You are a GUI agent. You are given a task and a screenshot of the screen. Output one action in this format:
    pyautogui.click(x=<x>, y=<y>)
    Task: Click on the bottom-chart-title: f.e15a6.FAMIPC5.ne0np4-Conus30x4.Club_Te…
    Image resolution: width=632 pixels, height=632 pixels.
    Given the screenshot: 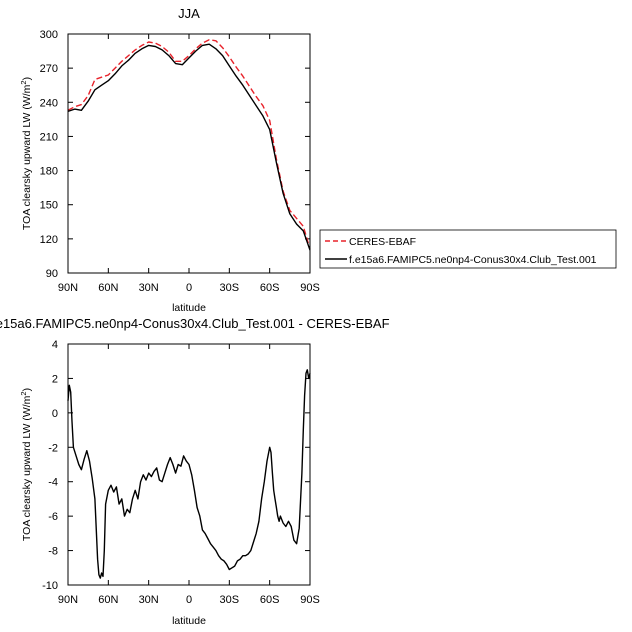 What is the action you would take?
    pyautogui.click(x=195, y=323)
    